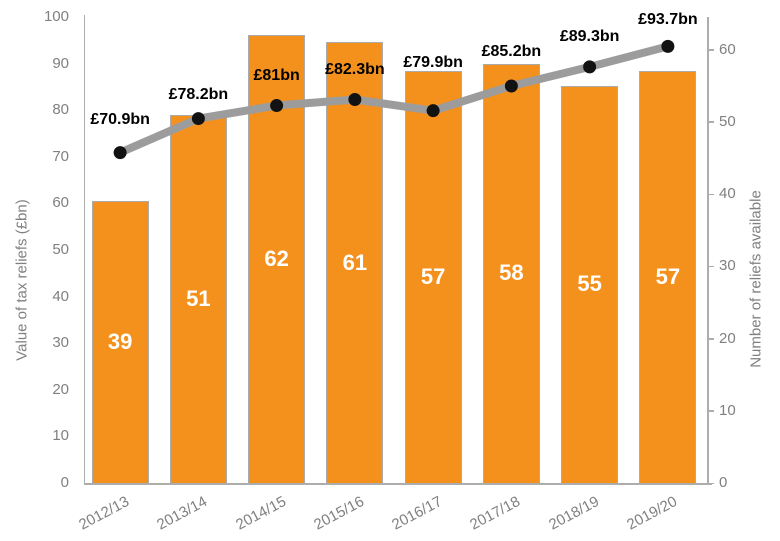 The height and width of the screenshot is (541, 780). I want to click on right-axis-tick-label: 0, so click(723, 482).